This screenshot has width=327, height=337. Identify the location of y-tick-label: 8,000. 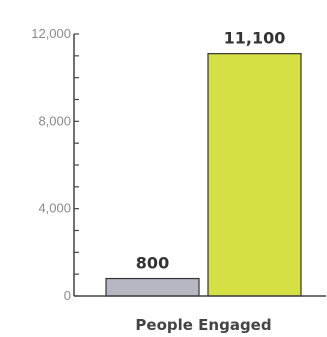
(54, 120).